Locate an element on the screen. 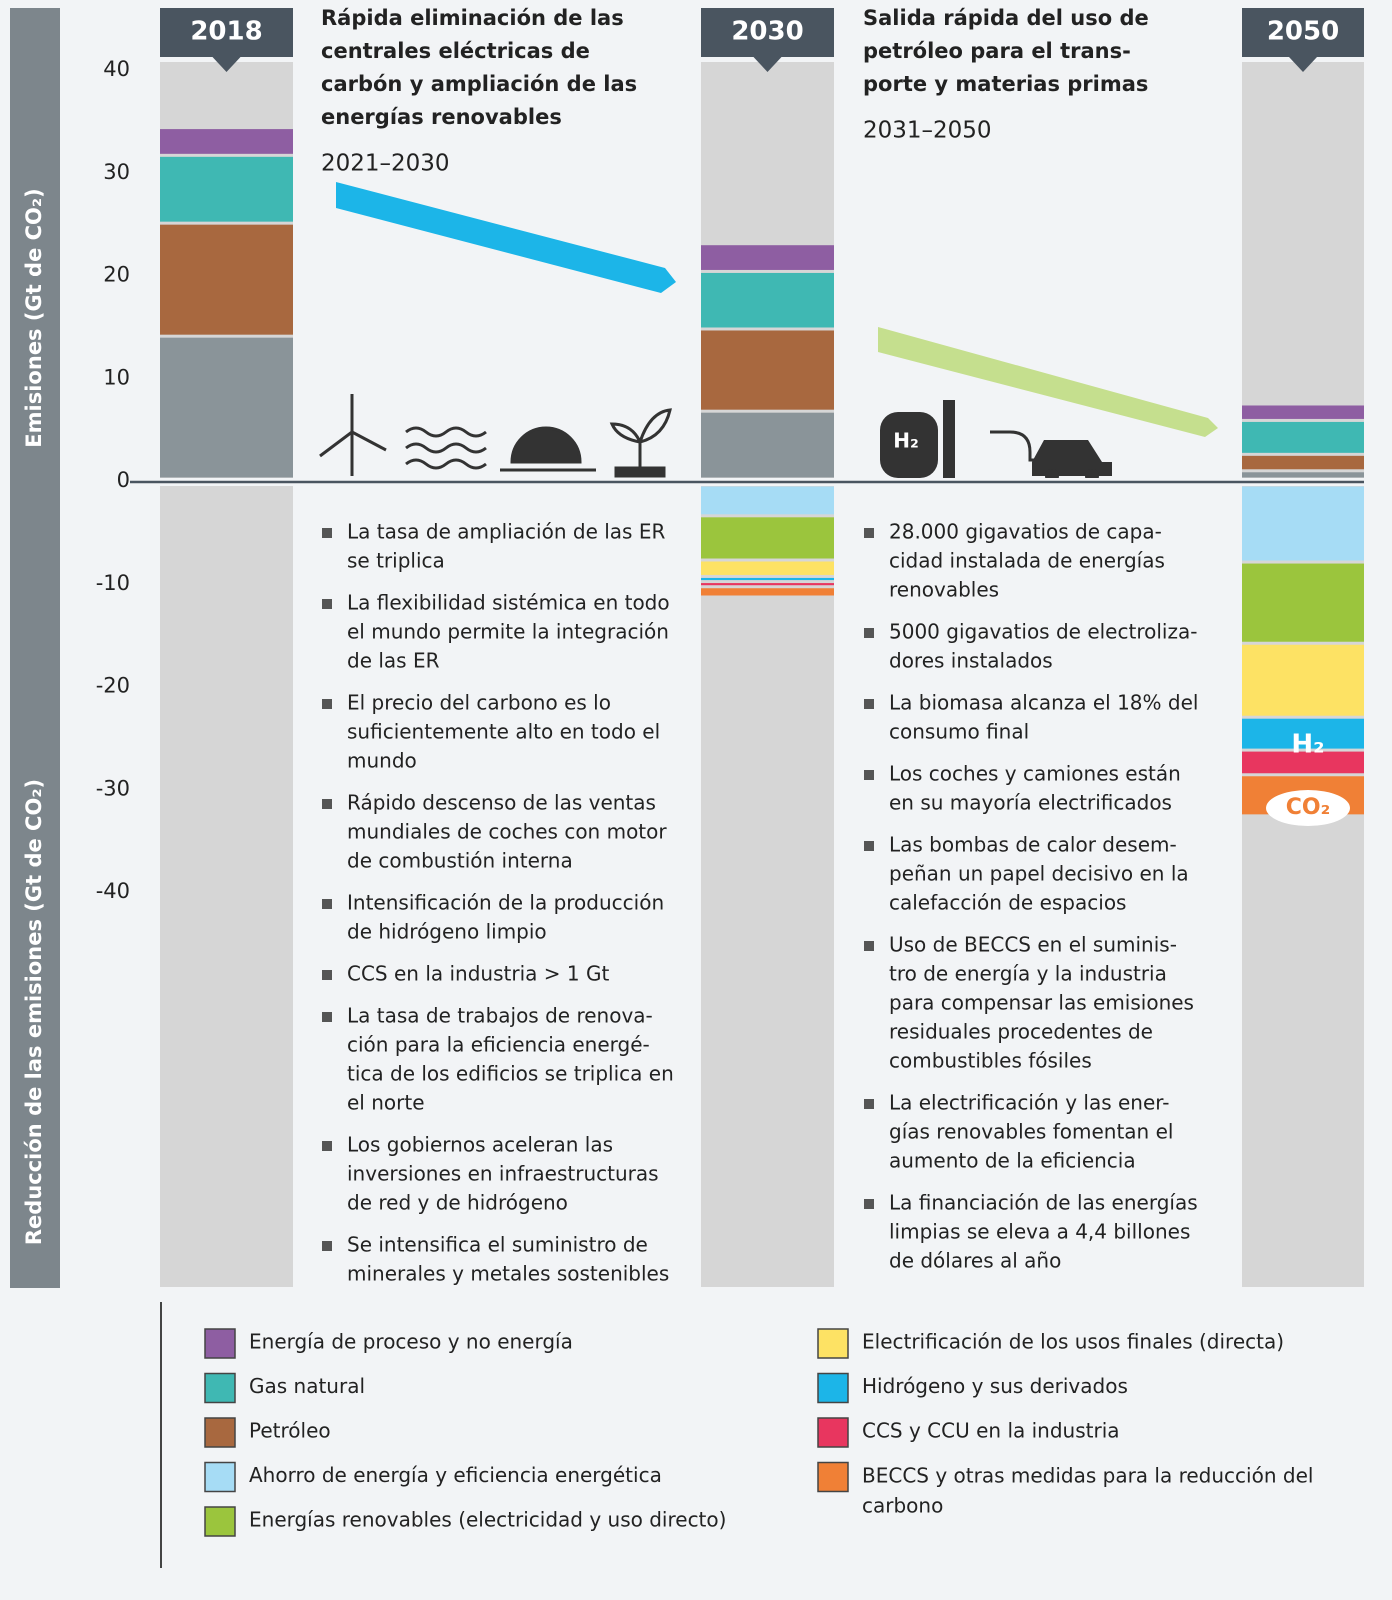  bullet-text: residuales procedentes de is located at coordinates (1021, 1032).